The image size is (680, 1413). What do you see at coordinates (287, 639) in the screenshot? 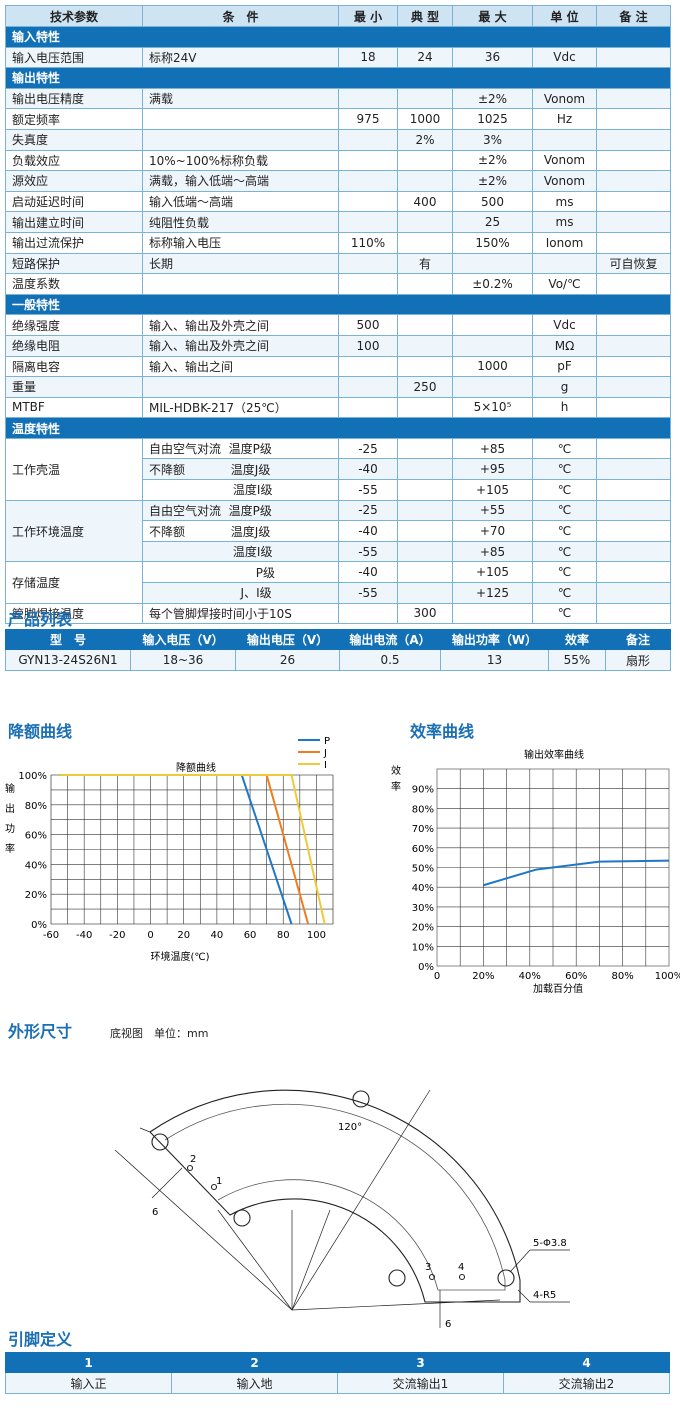
I see `product-header-cell: 输出电压（V）` at bounding box center [287, 639].